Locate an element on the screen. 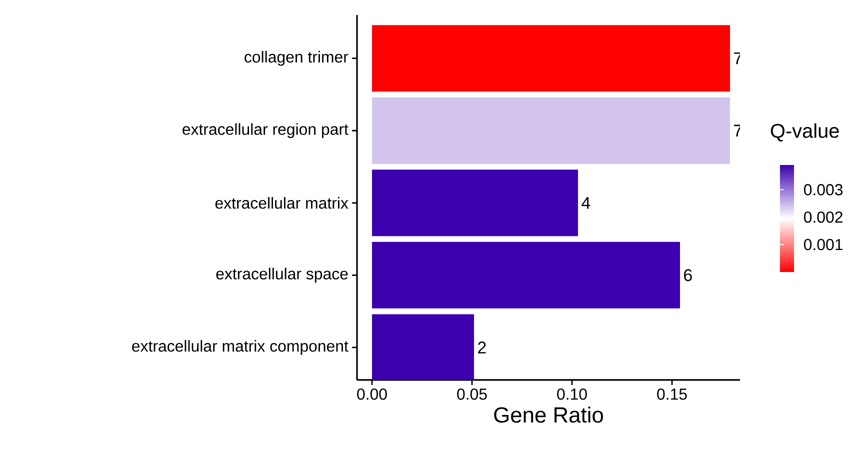  y-tick-label: collagen trimer is located at coordinates (296, 58).